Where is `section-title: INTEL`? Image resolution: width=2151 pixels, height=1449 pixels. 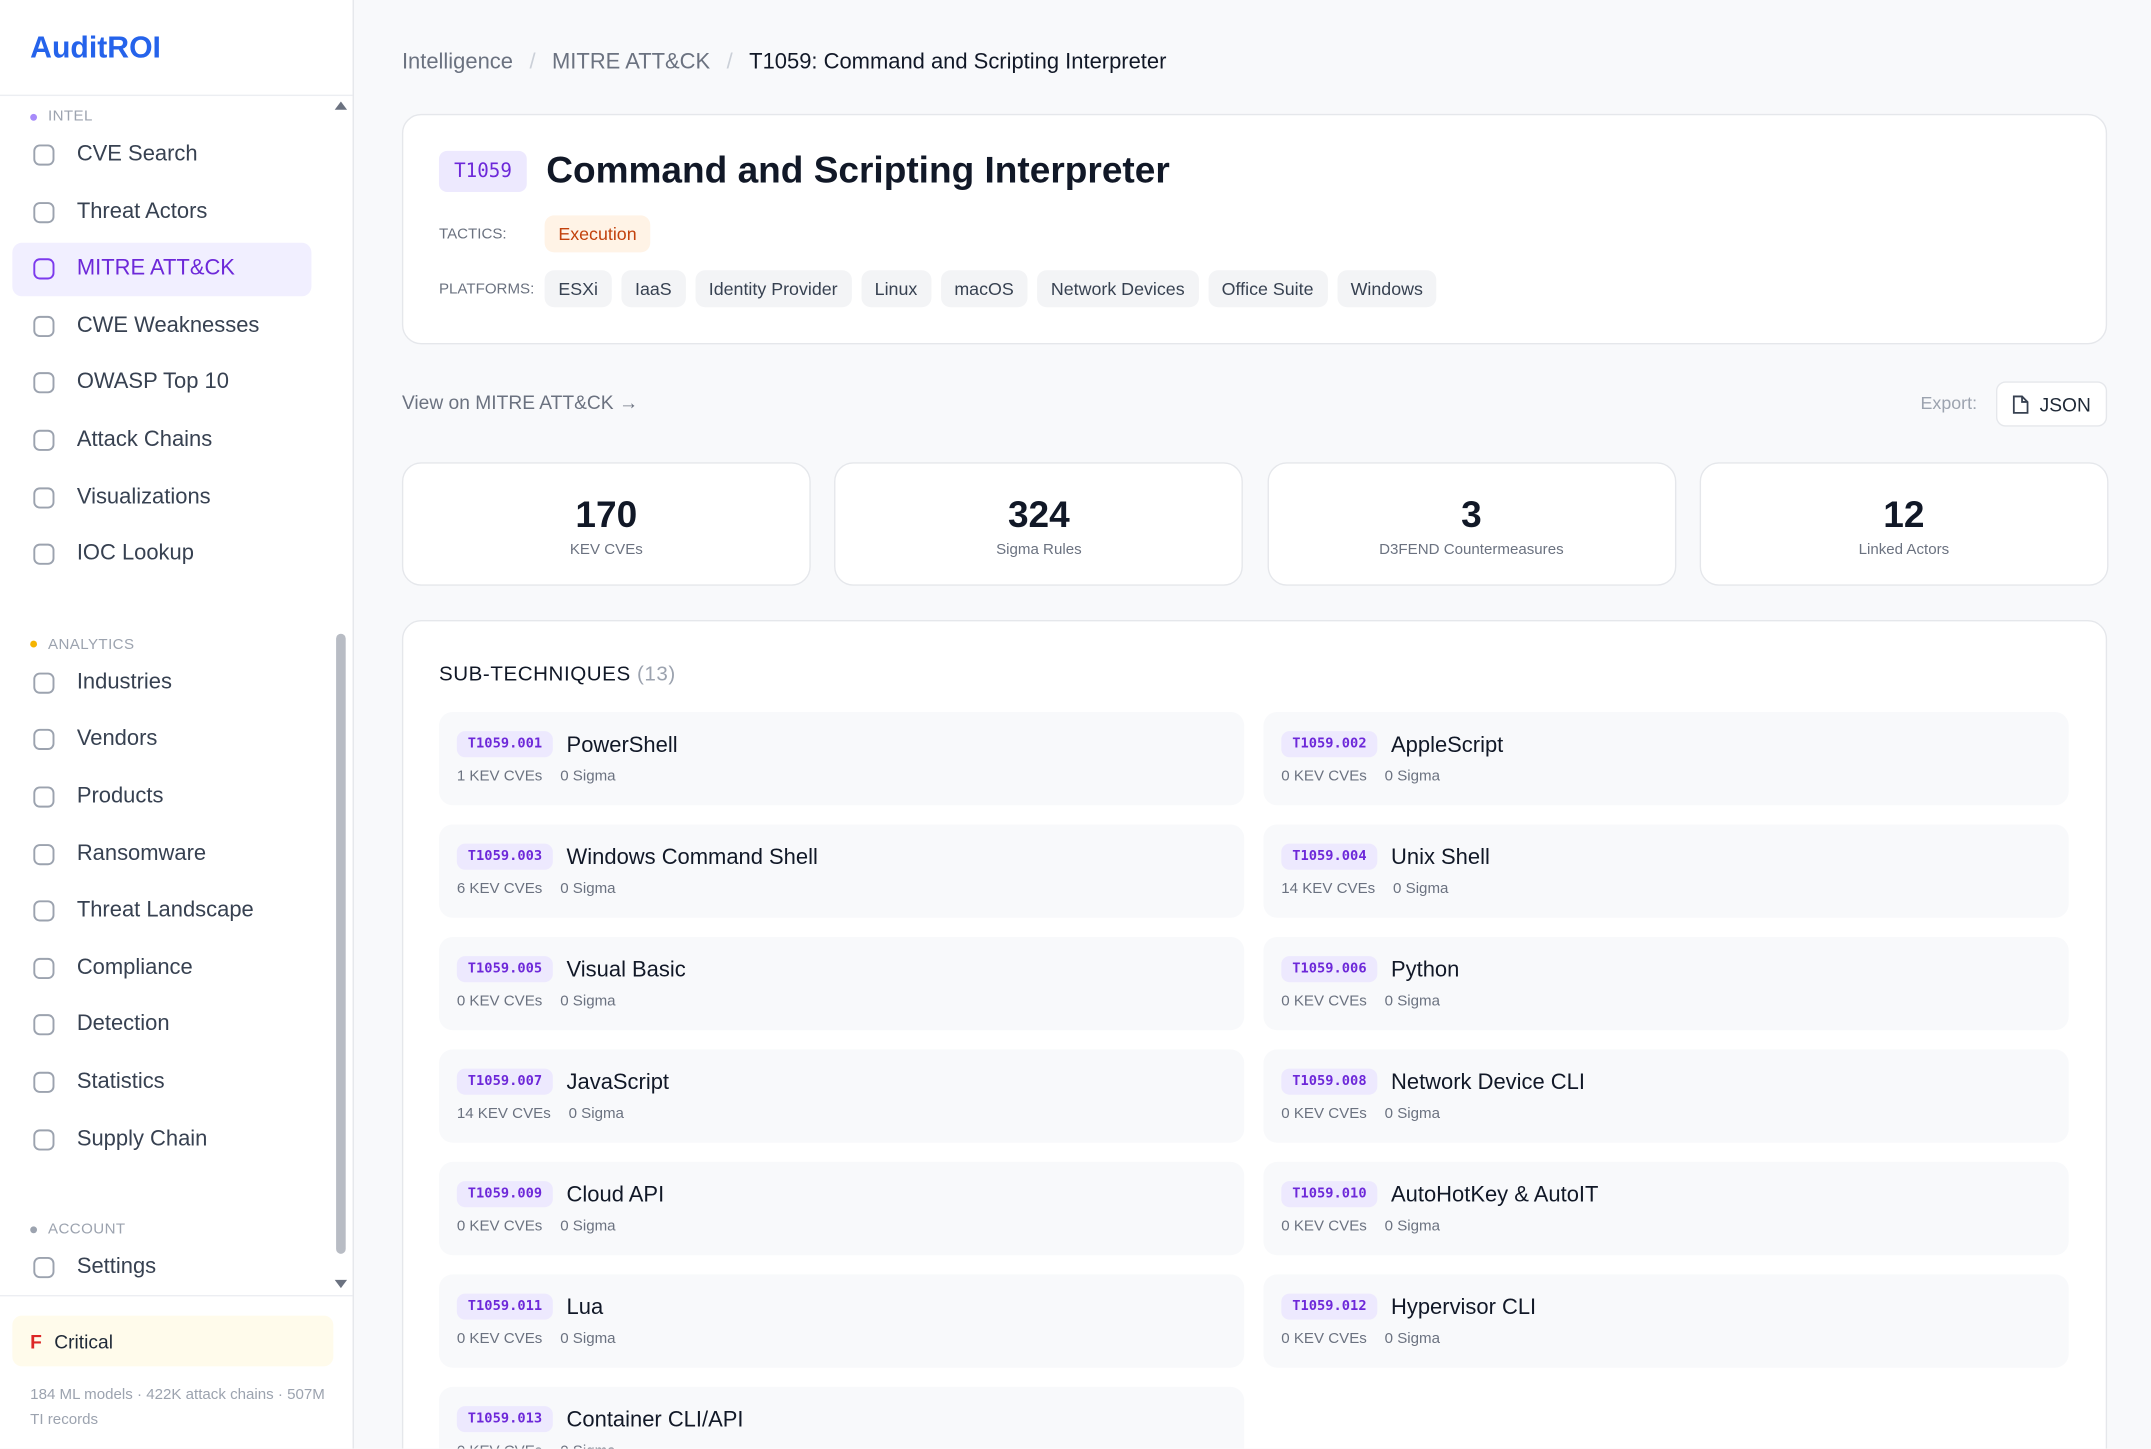 section-title: INTEL is located at coordinates (70, 116).